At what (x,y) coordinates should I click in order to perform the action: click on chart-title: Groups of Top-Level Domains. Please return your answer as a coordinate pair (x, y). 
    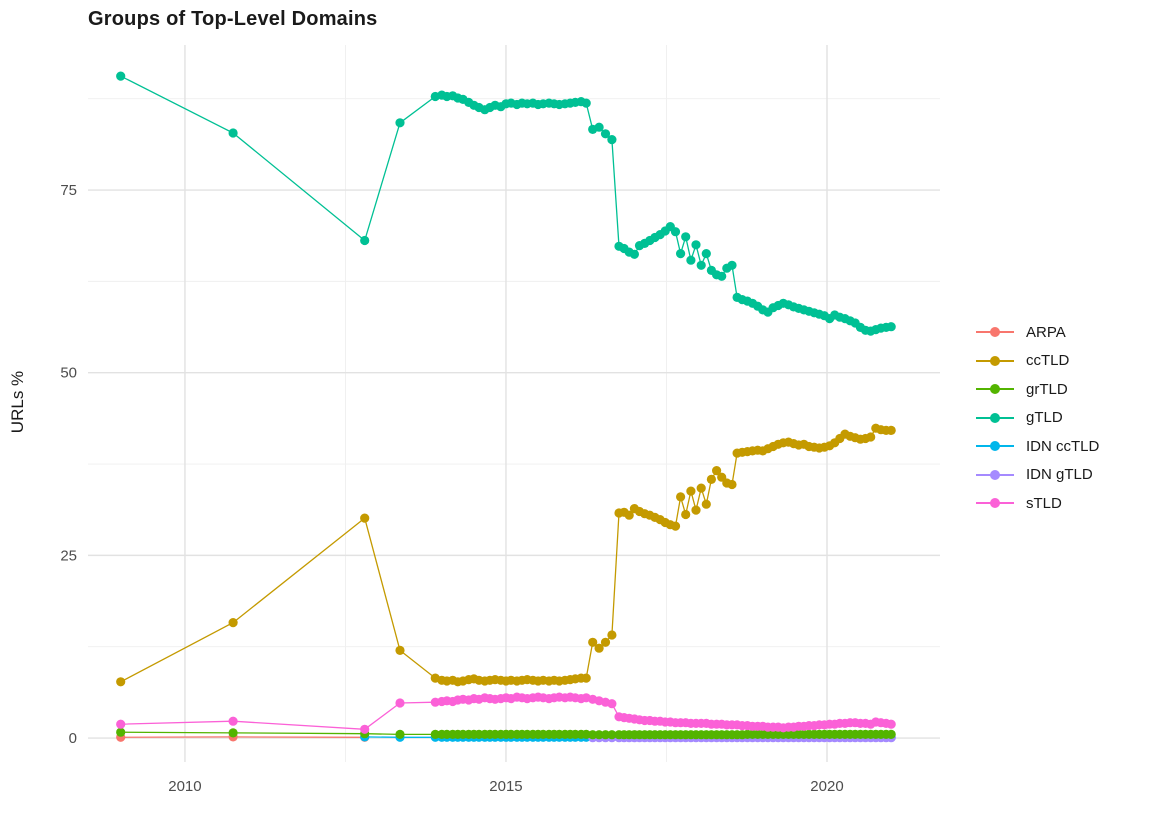
    Looking at the image, I should click on (233, 19).